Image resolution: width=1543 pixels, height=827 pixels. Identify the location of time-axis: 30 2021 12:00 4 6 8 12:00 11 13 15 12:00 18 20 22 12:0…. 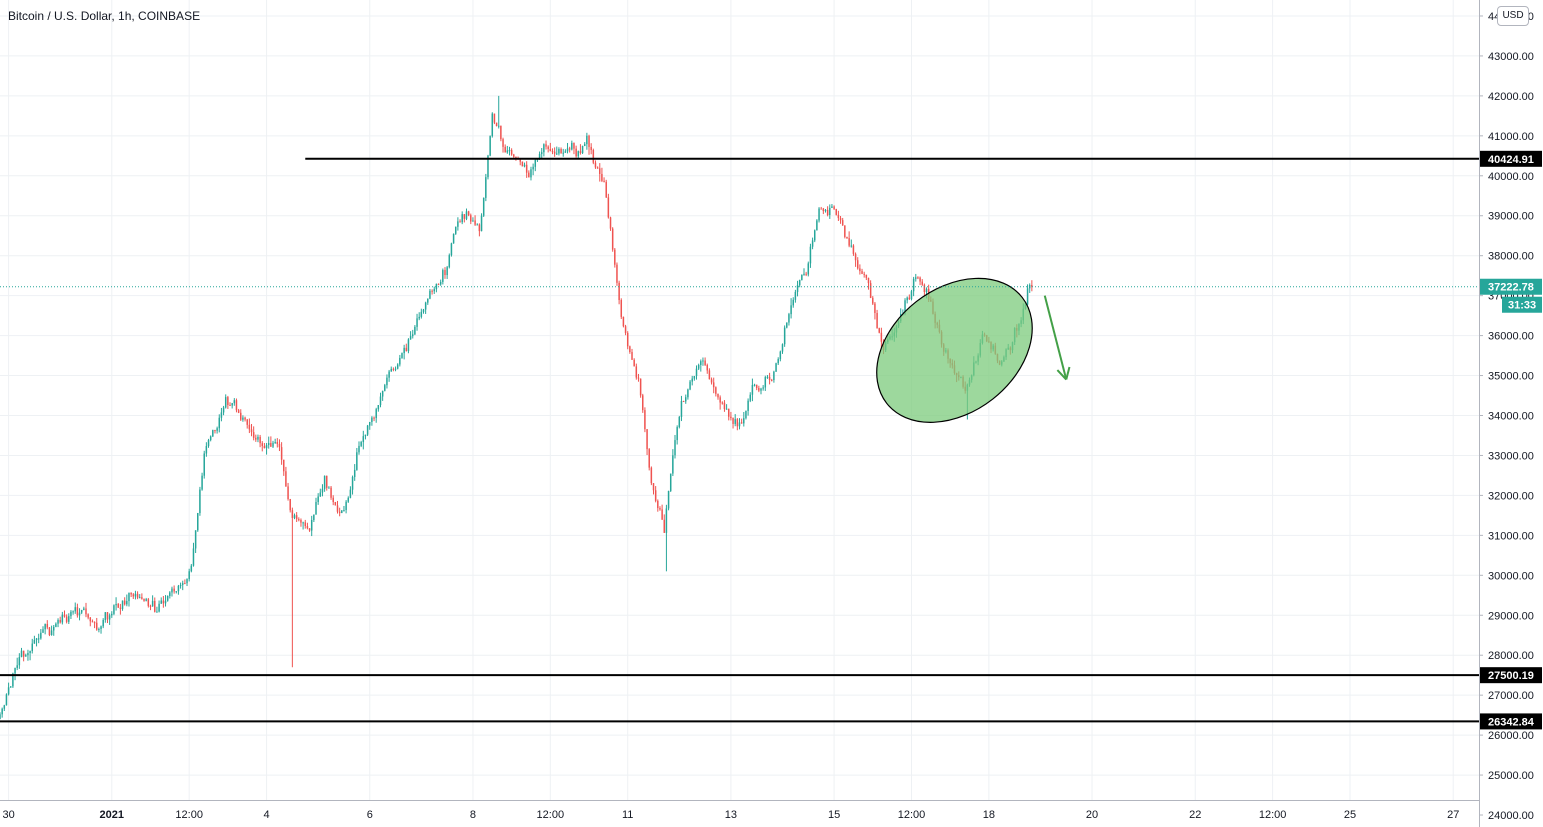
(739, 813).